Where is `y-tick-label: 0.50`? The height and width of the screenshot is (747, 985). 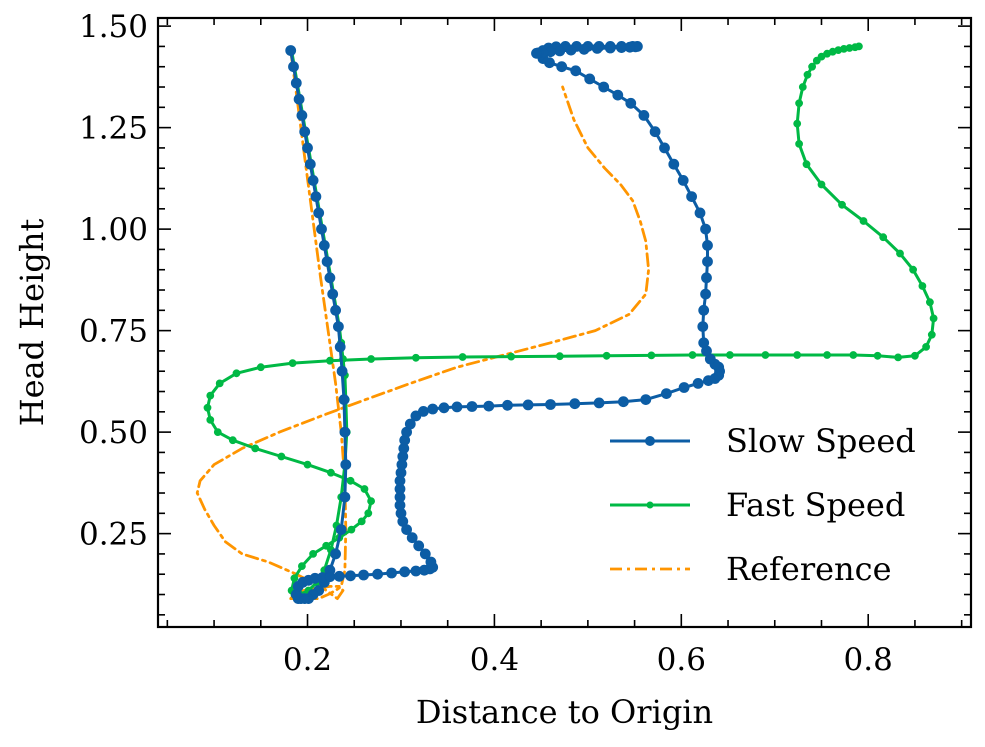 y-tick-label: 0.50 is located at coordinates (113, 433).